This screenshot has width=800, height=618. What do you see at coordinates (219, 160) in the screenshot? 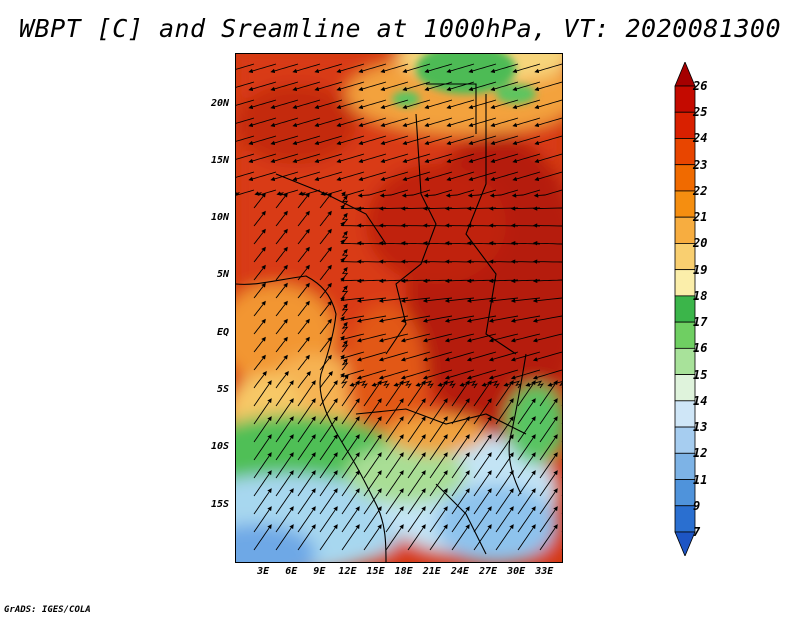
I see `lat-tick-label: 15N` at bounding box center [219, 160].